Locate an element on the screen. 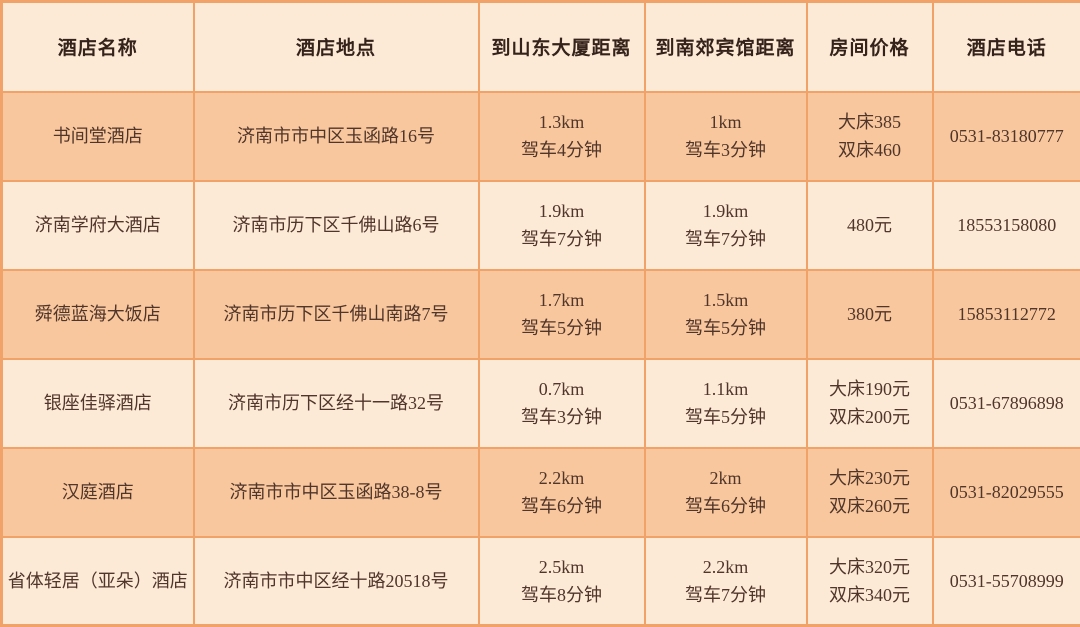 The height and width of the screenshot is (627, 1080). cell-line: 大床320元 is located at coordinates (869, 566).